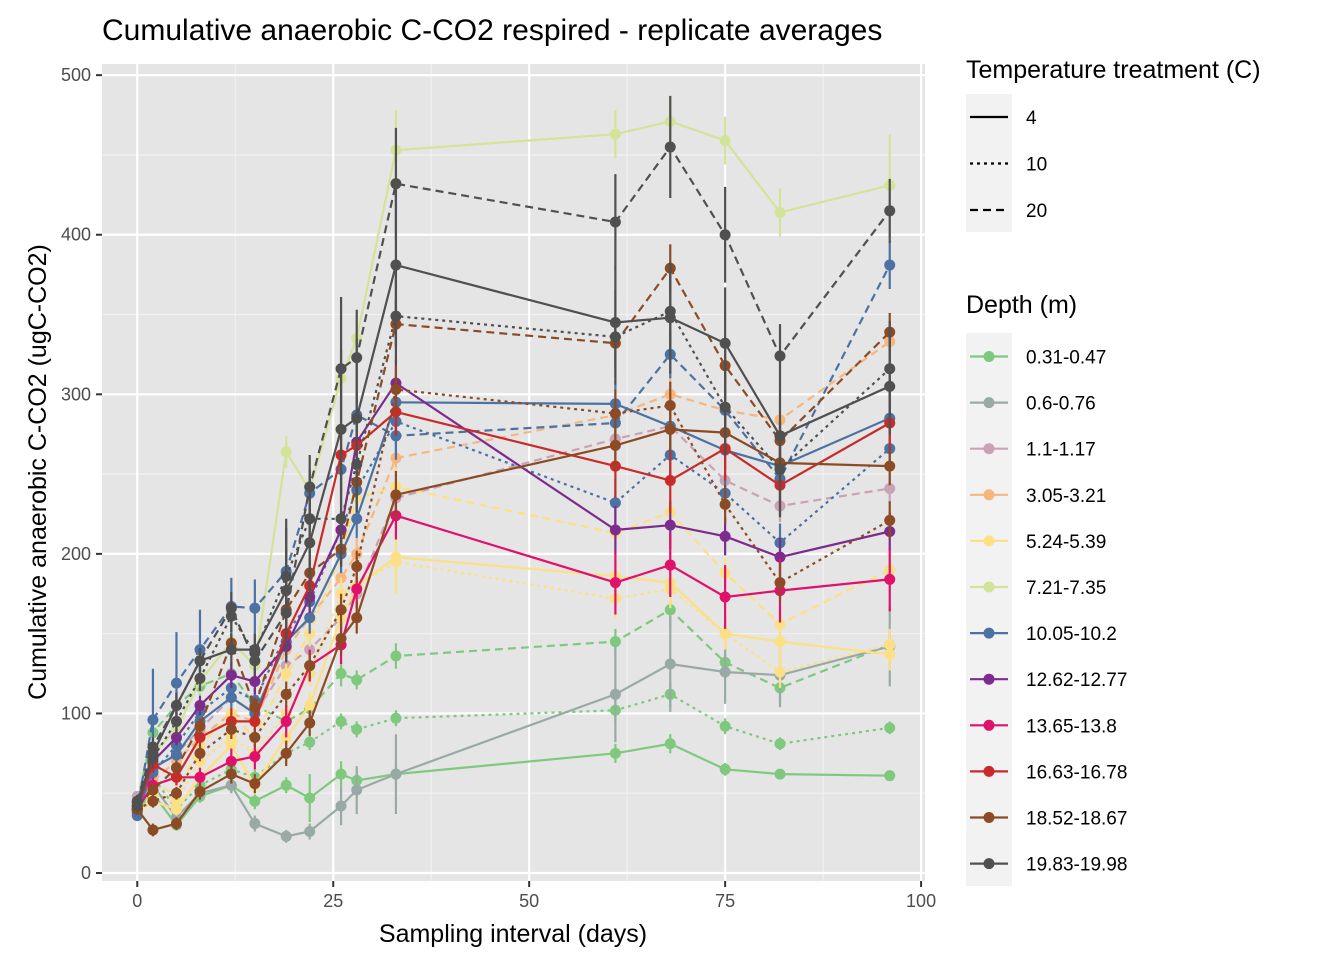 The width and height of the screenshot is (1344, 965). What do you see at coordinates (1031, 118) in the screenshot?
I see `legend-temperature-label: 4` at bounding box center [1031, 118].